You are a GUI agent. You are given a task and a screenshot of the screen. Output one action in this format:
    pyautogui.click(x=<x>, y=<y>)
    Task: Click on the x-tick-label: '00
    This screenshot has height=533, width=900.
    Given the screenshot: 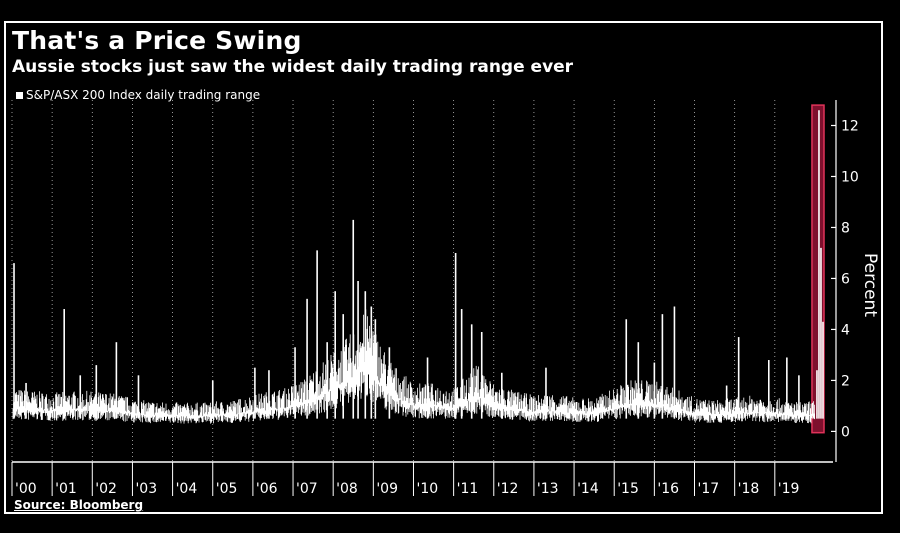 What is the action you would take?
    pyautogui.click(x=26, y=489)
    